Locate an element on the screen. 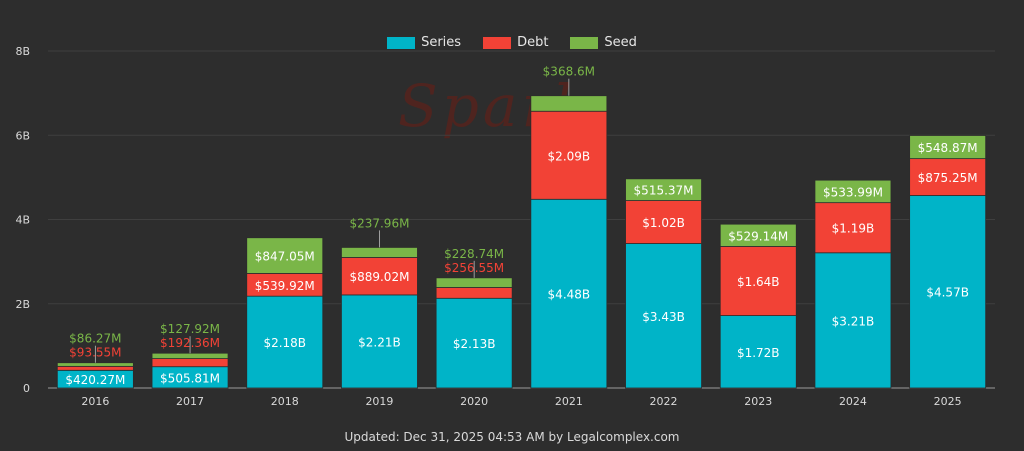 This screenshot has width=1024, height=451. x-tick-label: 2016 is located at coordinates (95, 401).